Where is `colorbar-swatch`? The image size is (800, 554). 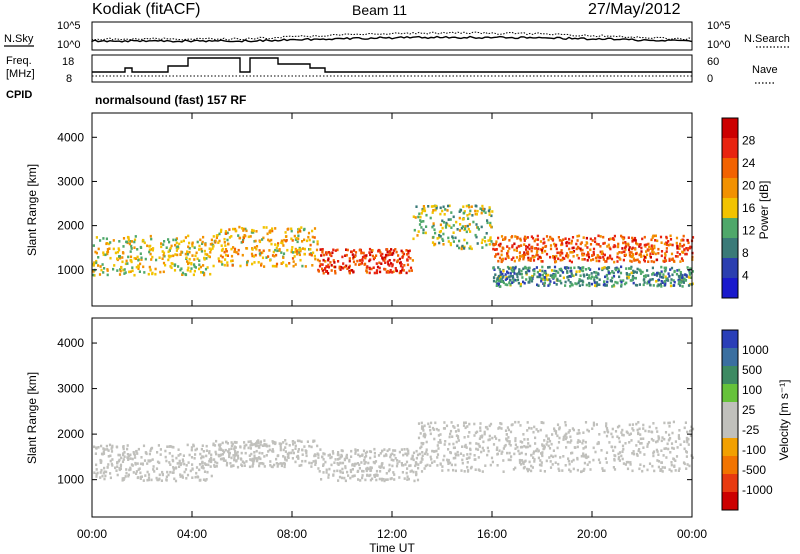 colorbar-swatch is located at coordinates (730, 375).